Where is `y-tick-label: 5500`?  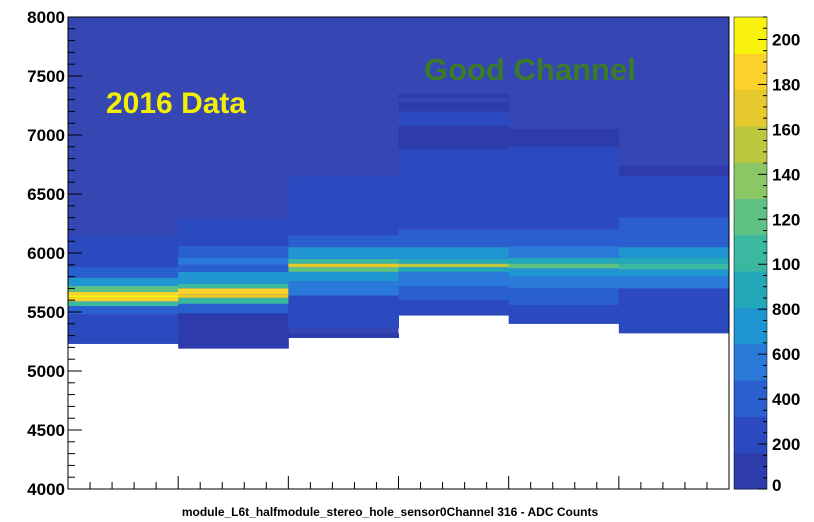
y-tick-label: 5500 is located at coordinates (46, 312).